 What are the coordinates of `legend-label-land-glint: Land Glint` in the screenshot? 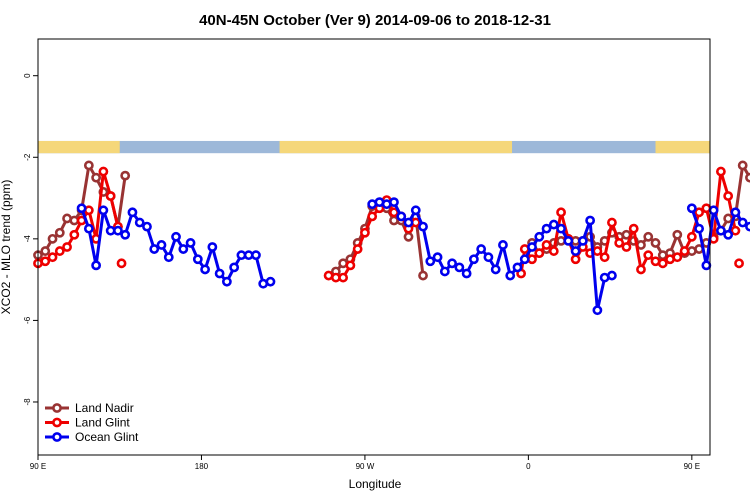 It's located at (102, 423).